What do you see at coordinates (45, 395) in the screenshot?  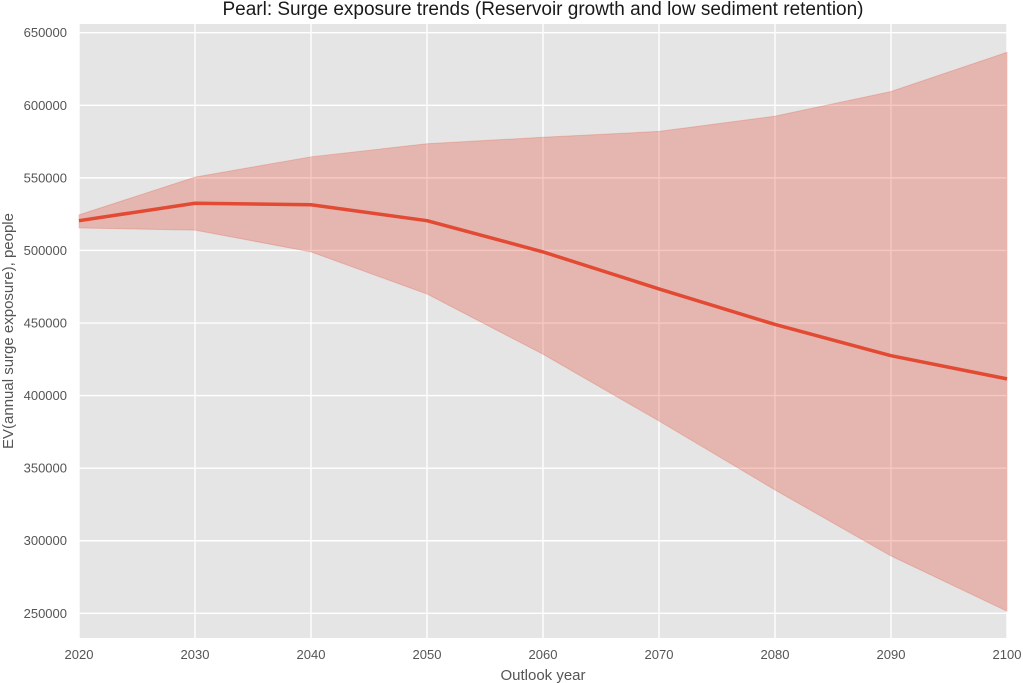 I see `y-tick-label: 400000` at bounding box center [45, 395].